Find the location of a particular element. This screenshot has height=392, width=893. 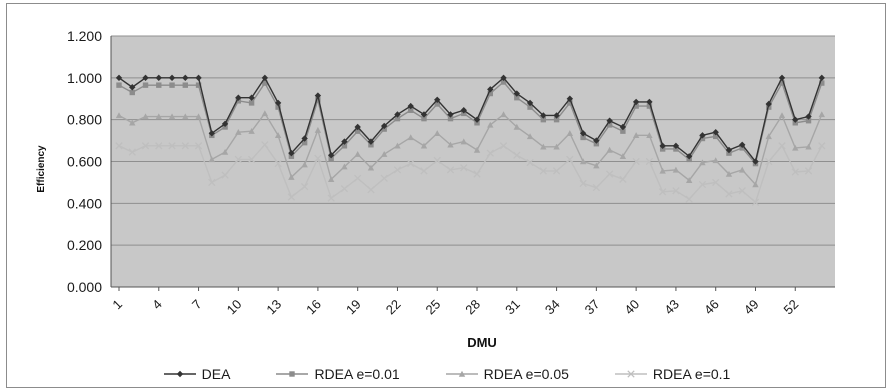

legend-item: RDEA e=0.1 is located at coordinates (672, 374).